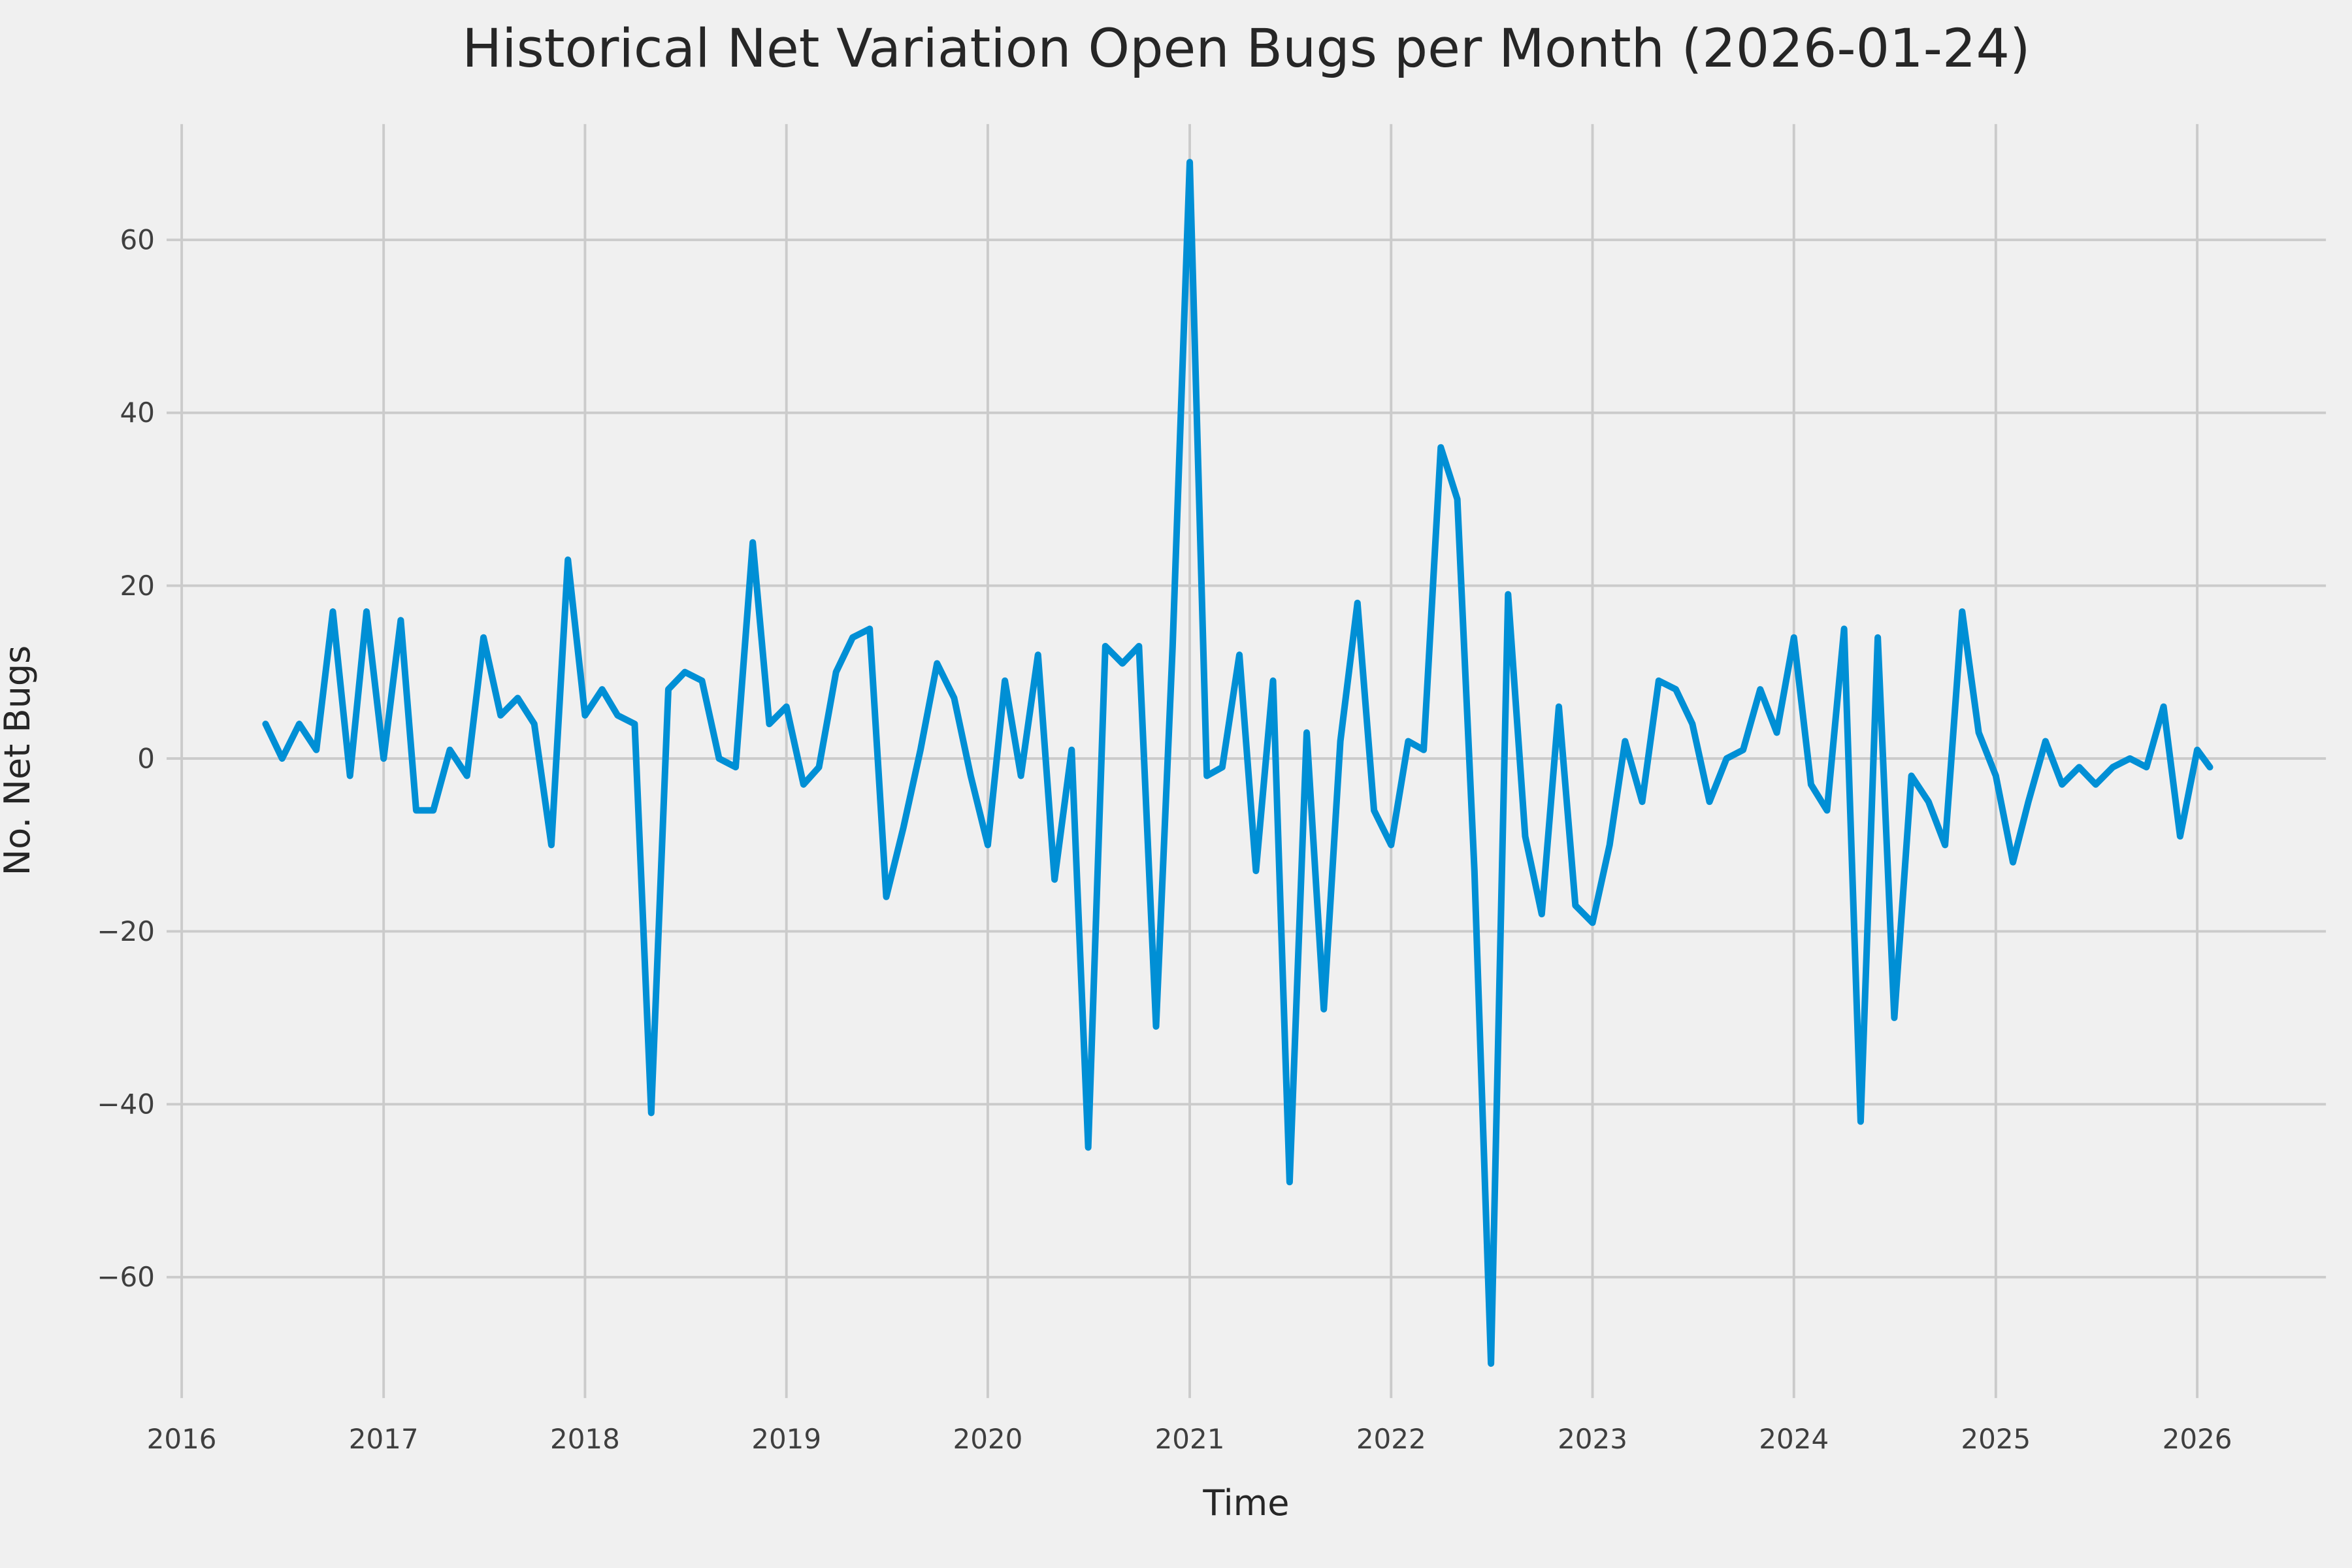  What do you see at coordinates (137, 240) in the screenshot?
I see `y-tick-60: 60` at bounding box center [137, 240].